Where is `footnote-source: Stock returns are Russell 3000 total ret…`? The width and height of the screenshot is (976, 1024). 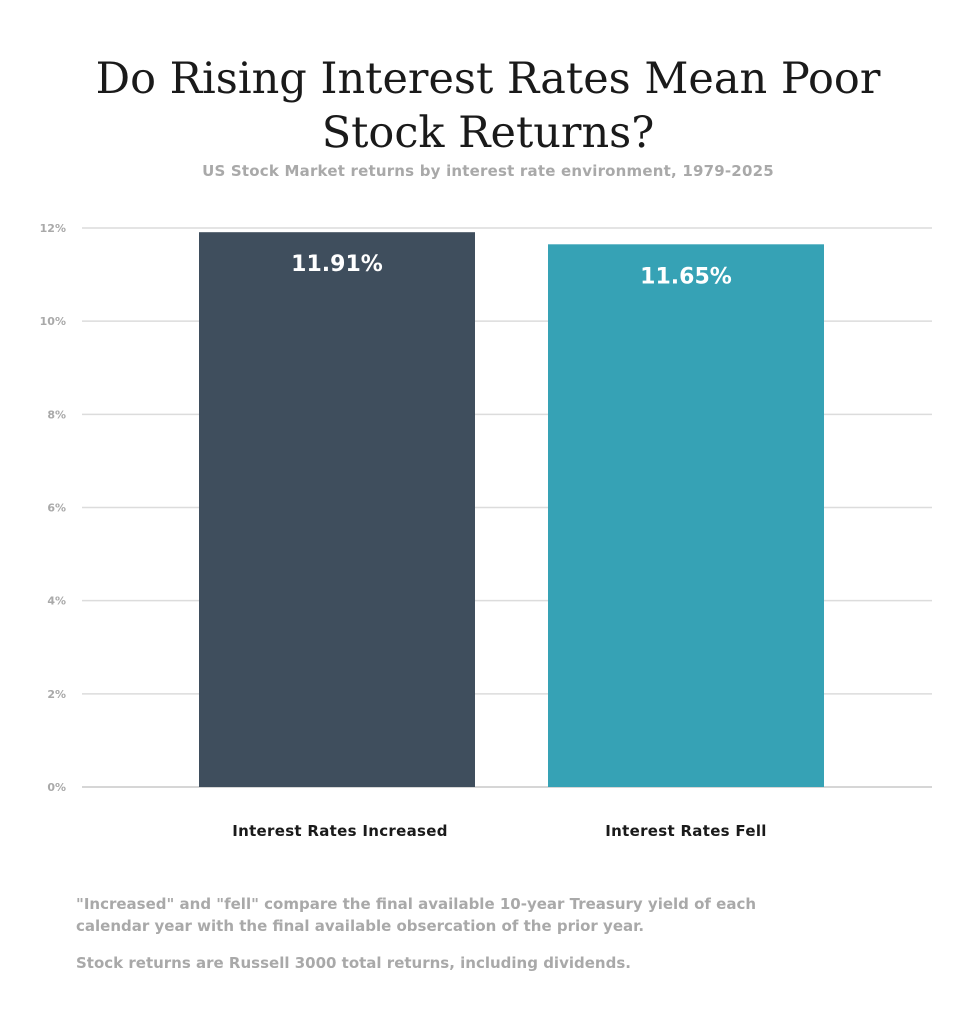 footnote-source: Stock returns are Russell 3000 total ret… is located at coordinates (353, 963).